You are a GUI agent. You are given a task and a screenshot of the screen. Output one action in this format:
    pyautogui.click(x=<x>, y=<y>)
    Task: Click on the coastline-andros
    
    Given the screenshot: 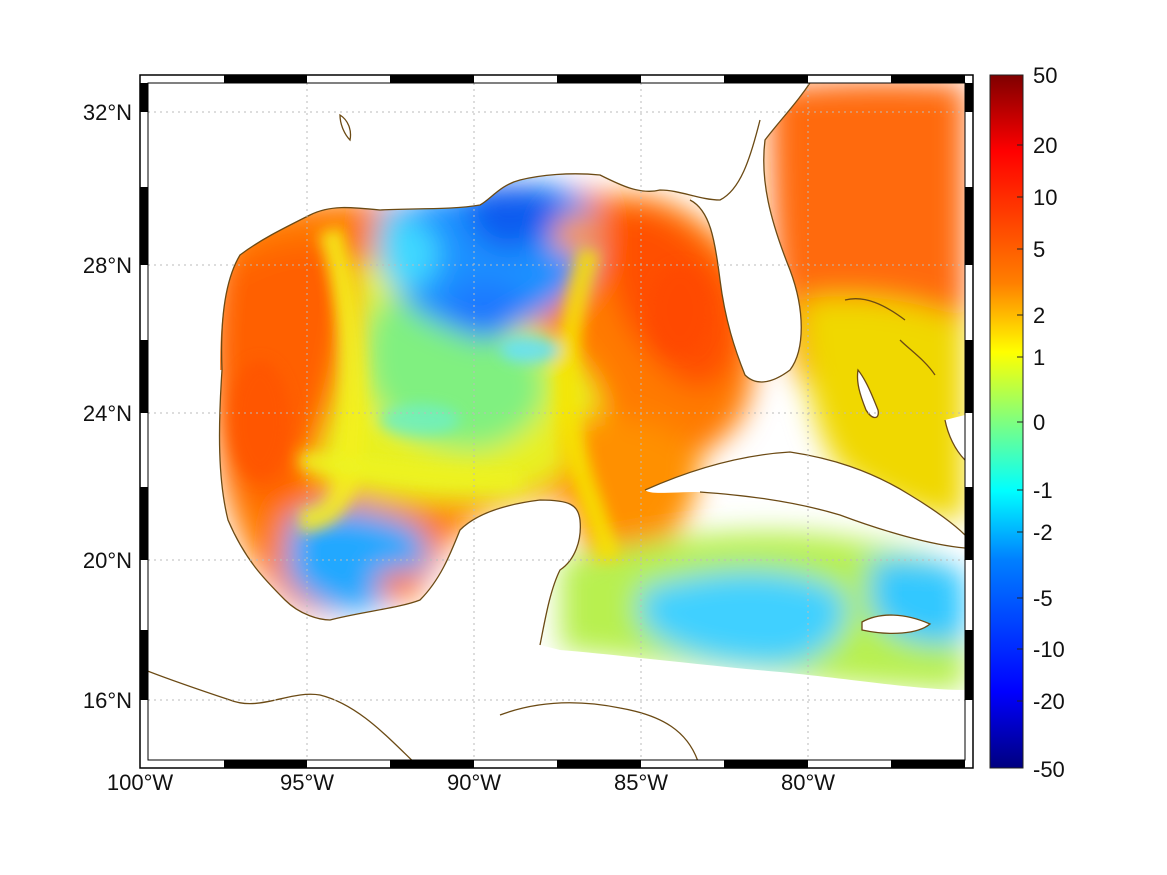 What is the action you would take?
    pyautogui.click(x=867, y=393)
    